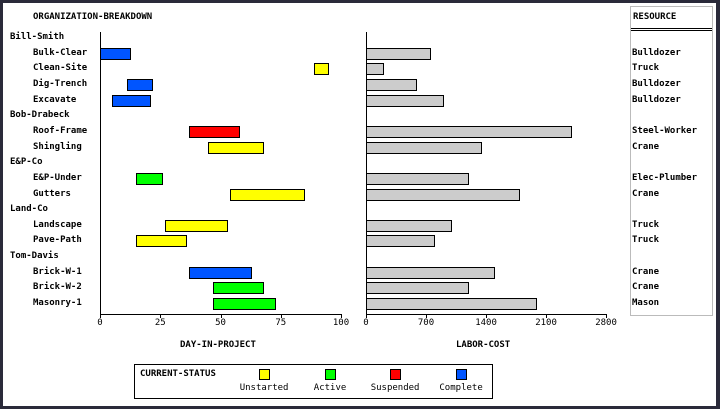 Image resolution: width=720 pixels, height=409 pixels. I want to click on group-label: E&P-Co, so click(26, 162).